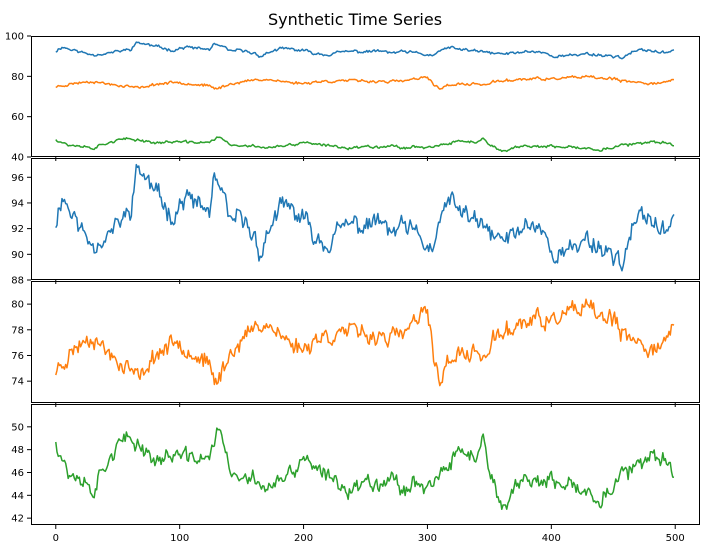 This screenshot has width=715, height=550. What do you see at coordinates (551, 538) in the screenshot?
I see `x-tick-label: 400` at bounding box center [551, 538].